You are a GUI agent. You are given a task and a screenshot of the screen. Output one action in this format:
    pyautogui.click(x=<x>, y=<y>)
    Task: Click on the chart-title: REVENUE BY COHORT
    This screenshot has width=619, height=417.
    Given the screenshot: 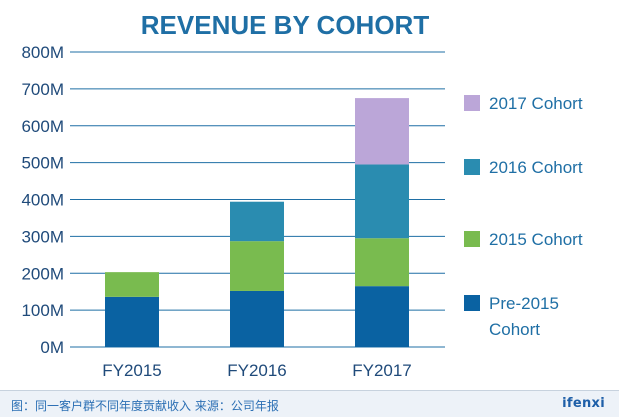 What is the action you would take?
    pyautogui.click(x=285, y=25)
    